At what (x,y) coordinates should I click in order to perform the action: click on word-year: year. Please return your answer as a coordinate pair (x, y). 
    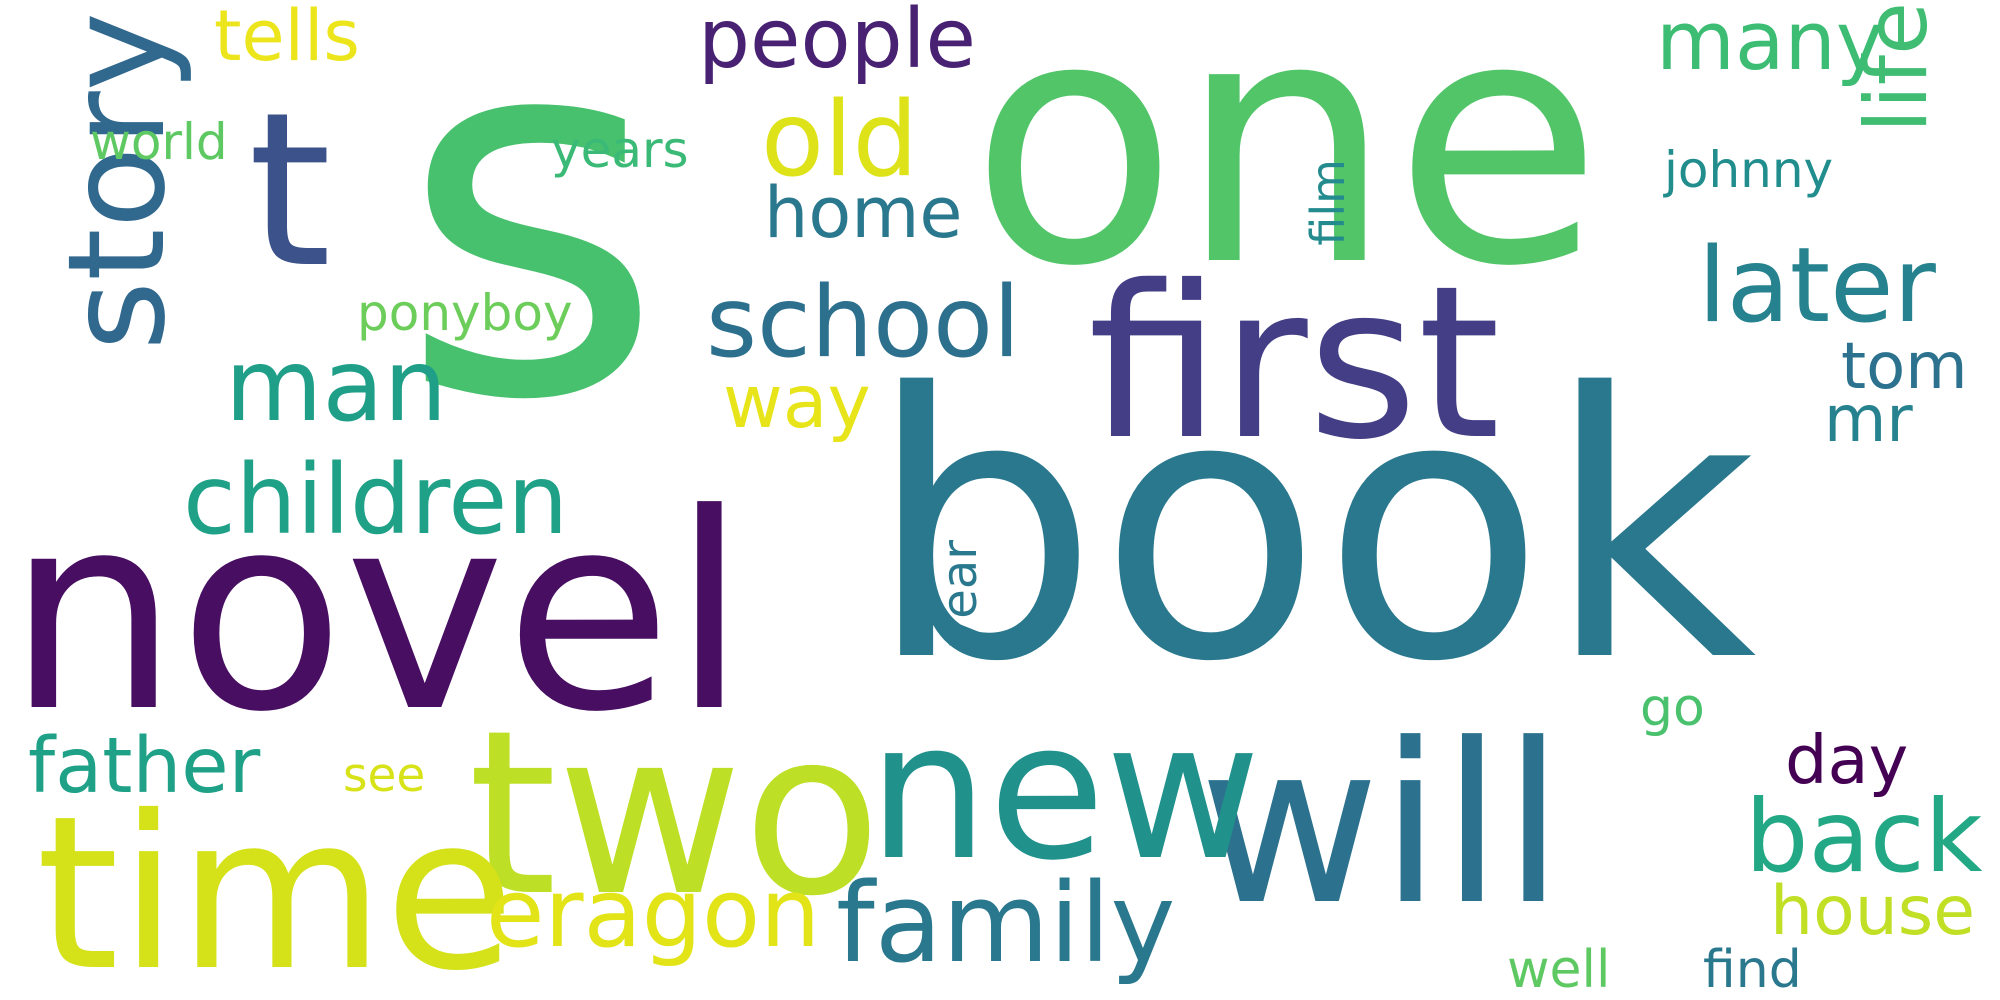
    Looking at the image, I should click on (960, 594).